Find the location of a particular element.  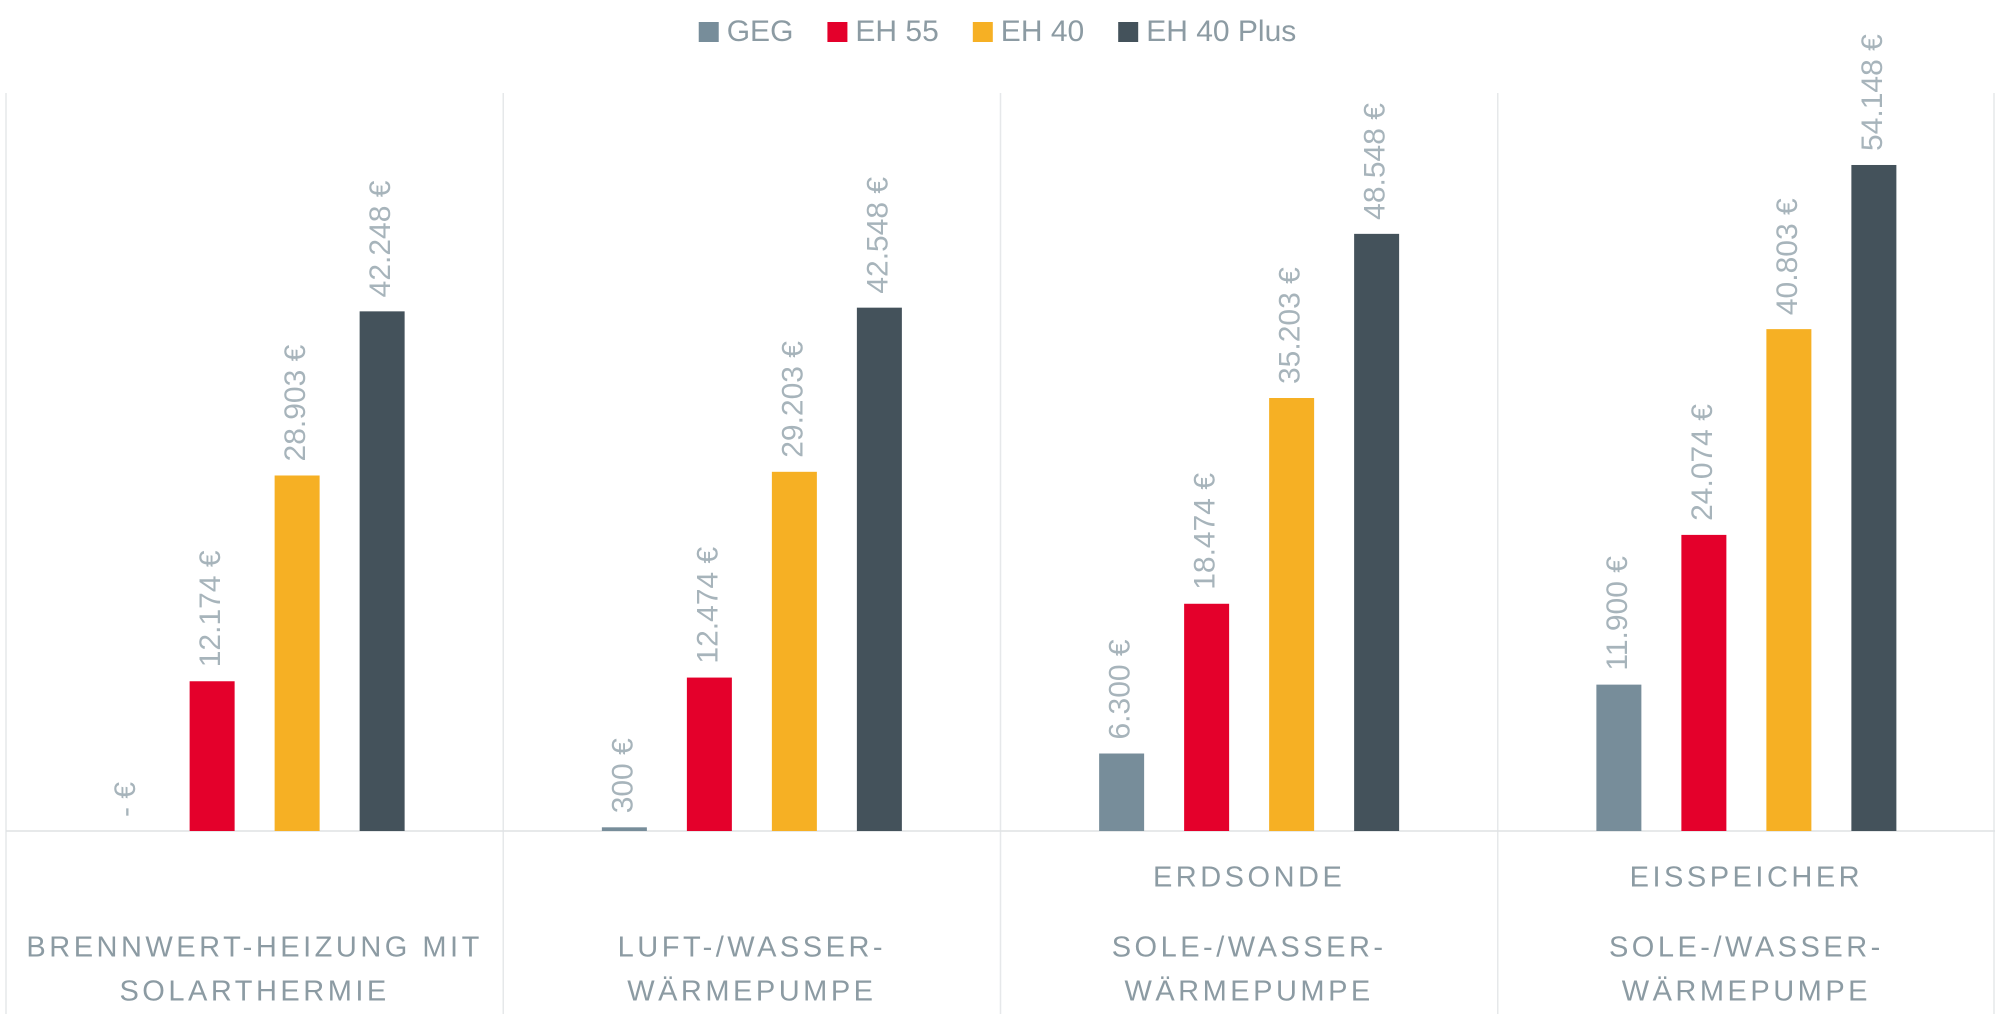

value-label: 54.148 € is located at coordinates (1872, 92).